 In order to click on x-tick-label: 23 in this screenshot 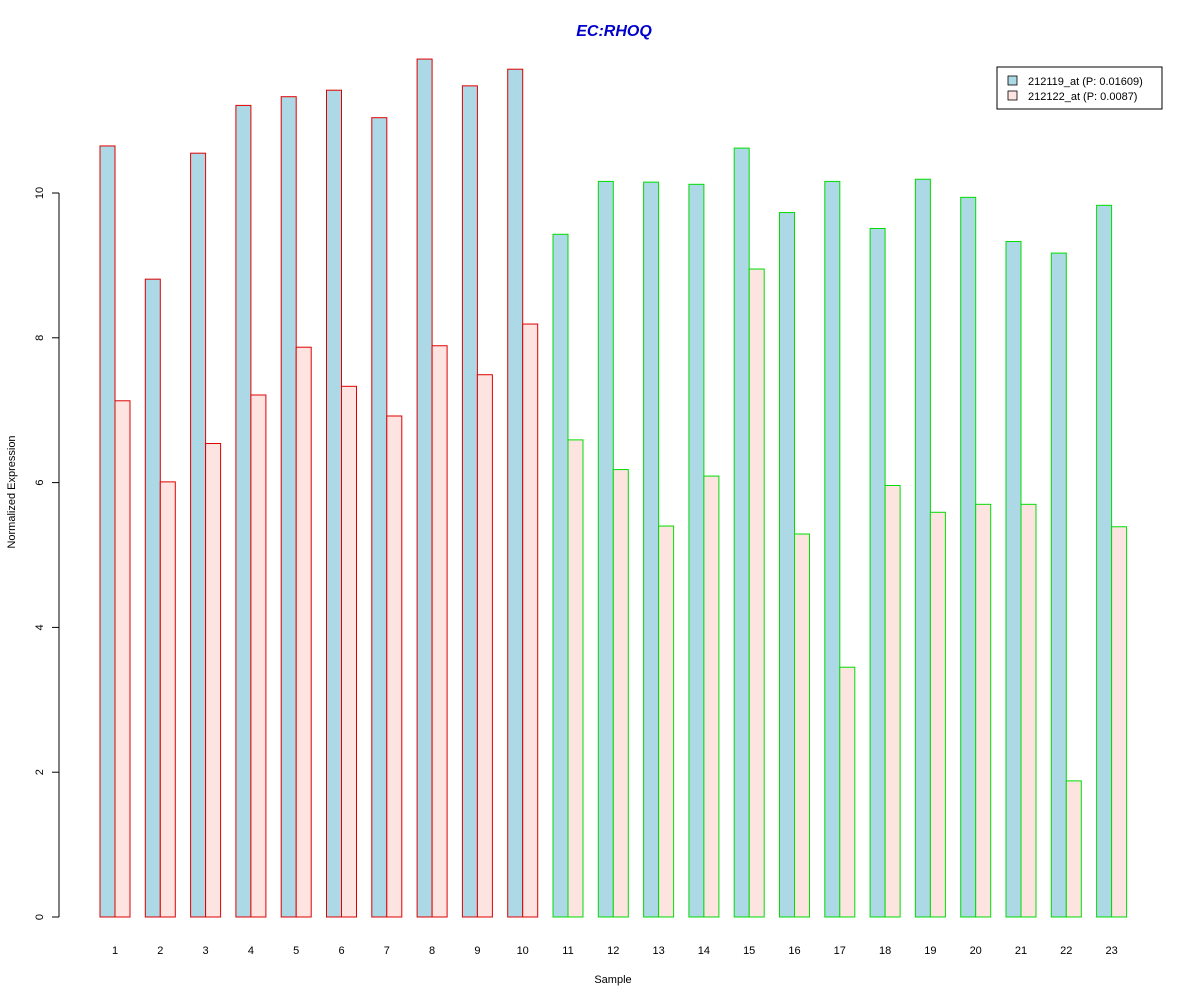, I will do `click(1111, 951)`.